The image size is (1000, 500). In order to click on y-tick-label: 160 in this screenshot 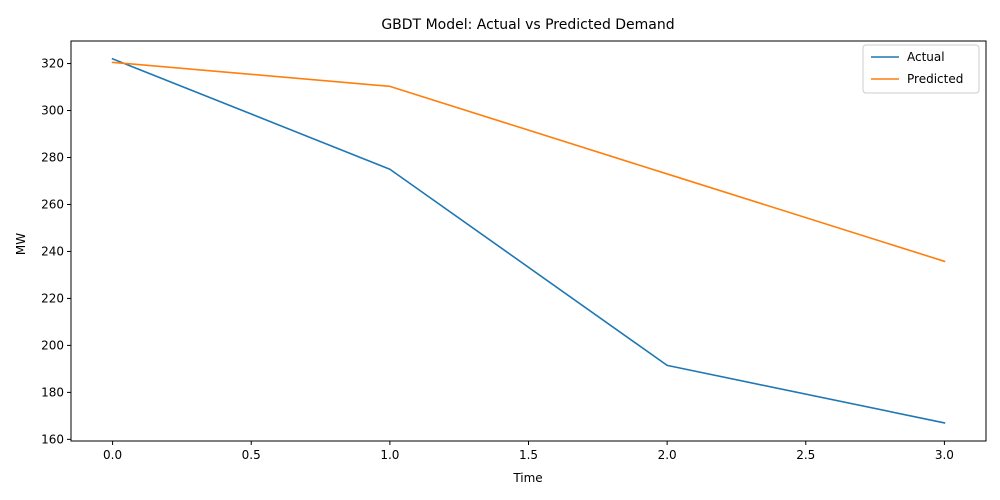, I will do `click(52, 439)`.